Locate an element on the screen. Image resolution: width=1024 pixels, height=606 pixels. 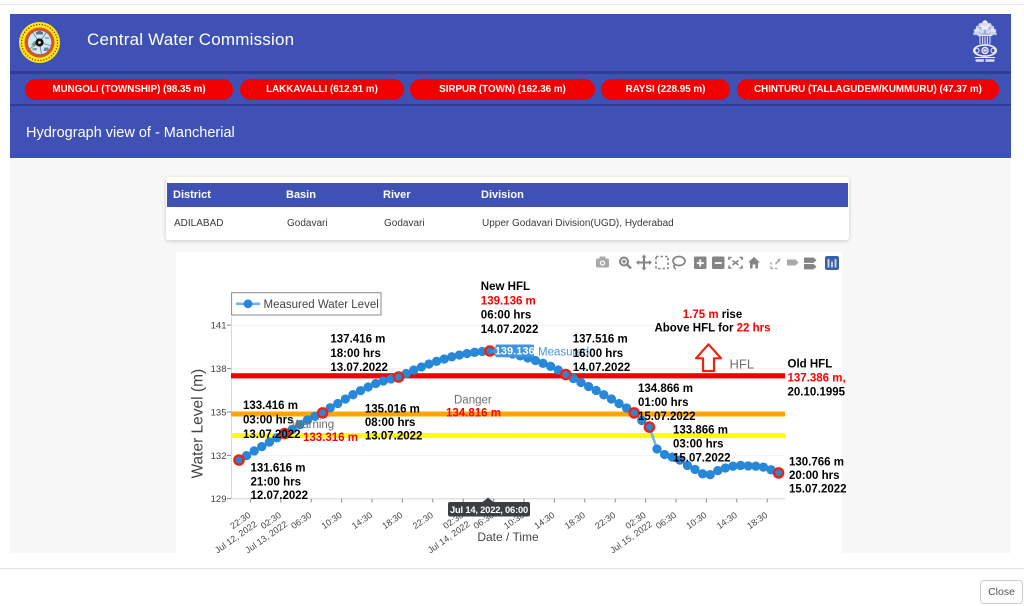
svg-text: 137.516 m is located at coordinates (600, 340).